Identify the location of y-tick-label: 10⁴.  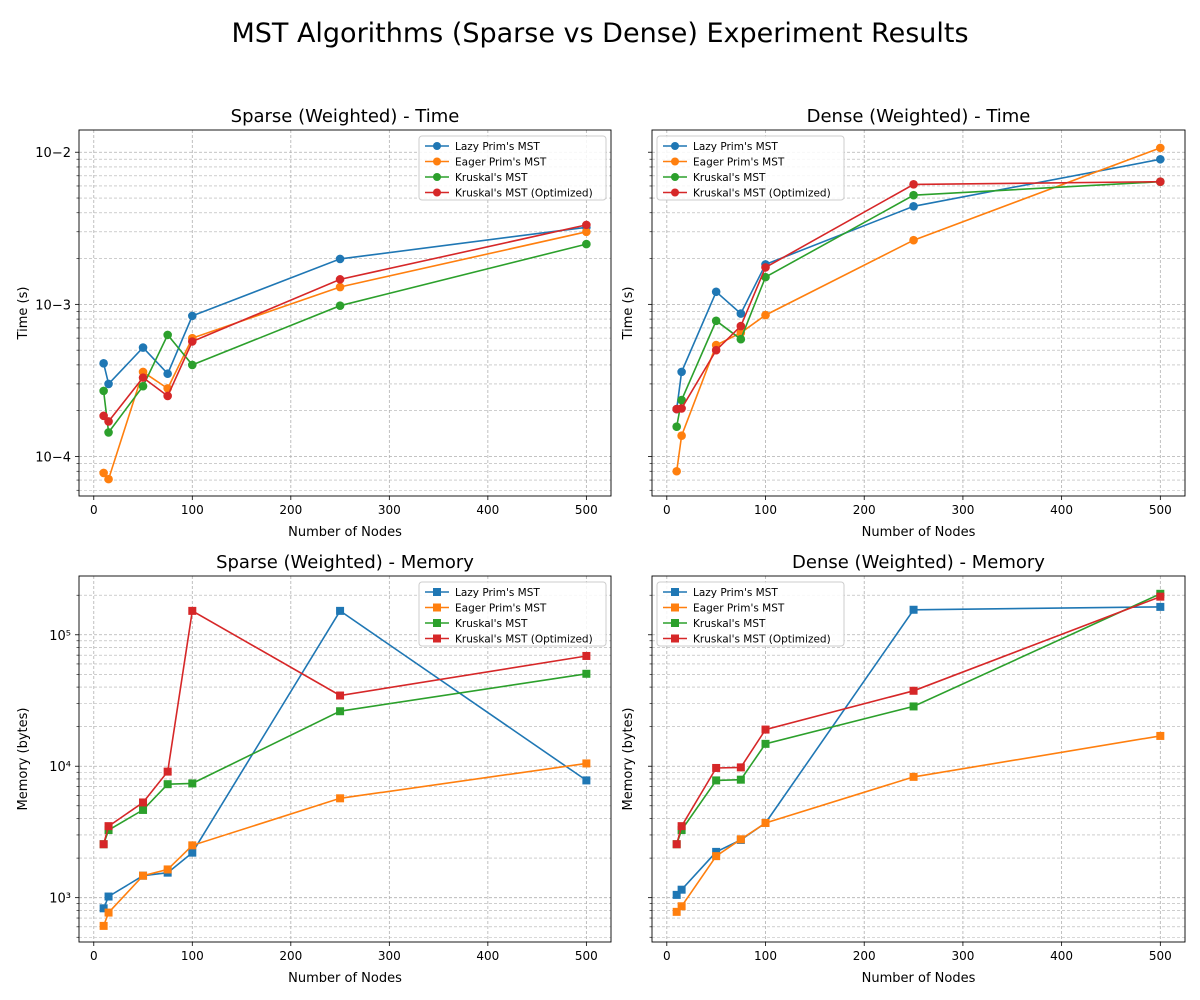
(60, 767).